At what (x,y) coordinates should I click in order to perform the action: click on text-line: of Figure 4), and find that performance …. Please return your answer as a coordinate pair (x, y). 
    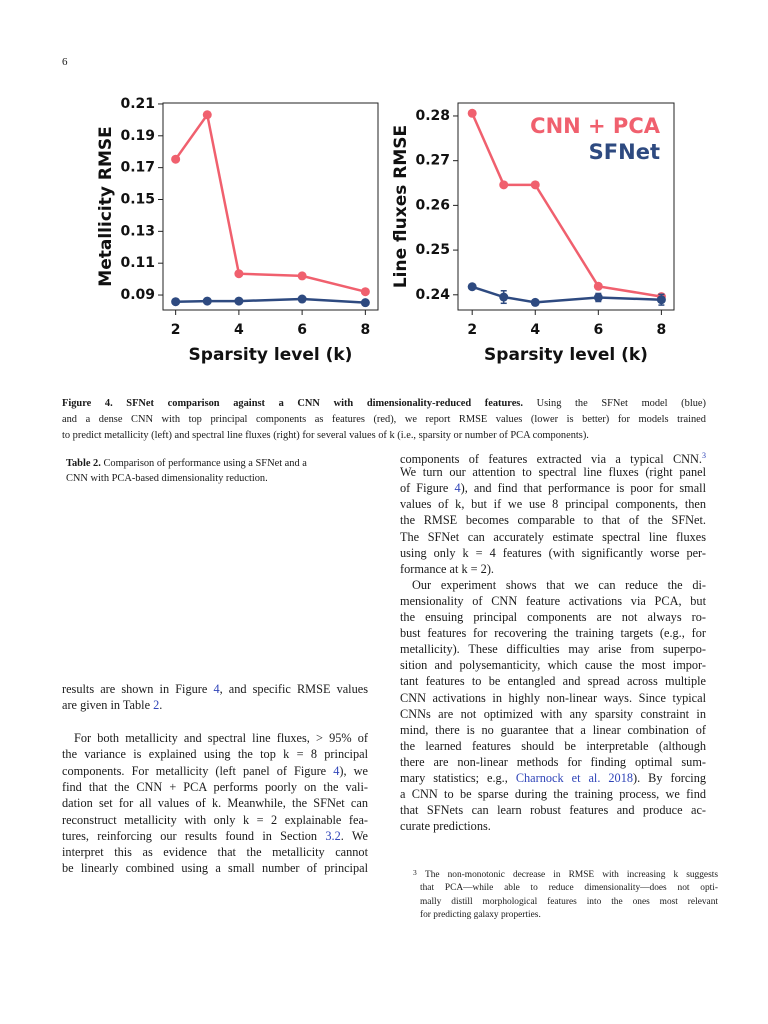
    Looking at the image, I should click on (553, 488).